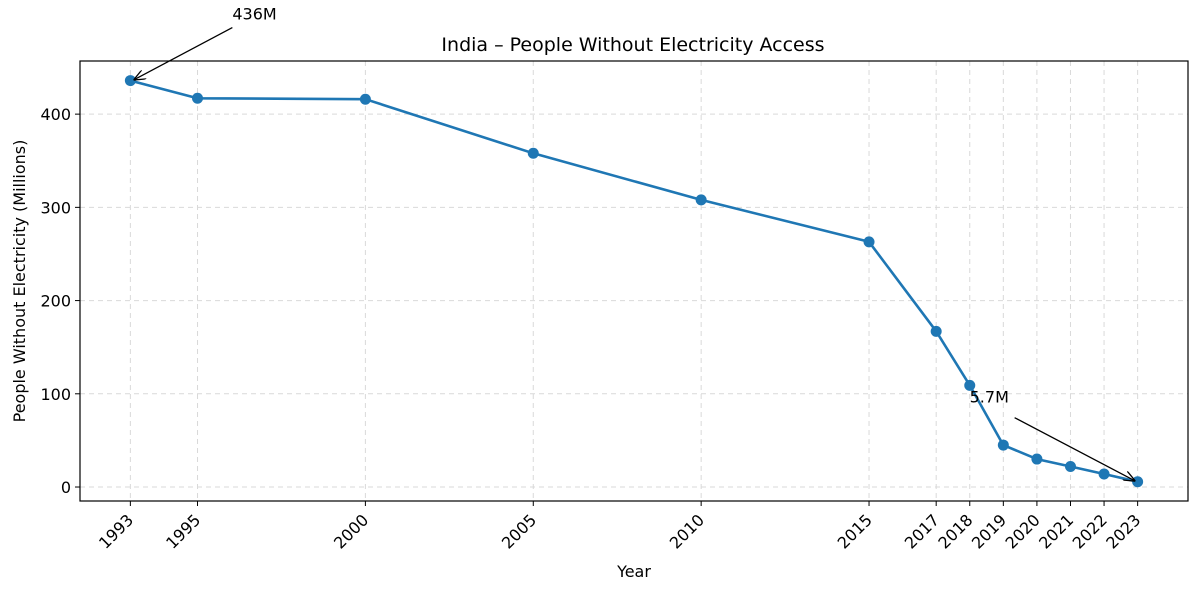  I want to click on x-tick-label: 2015, so click(855, 531).